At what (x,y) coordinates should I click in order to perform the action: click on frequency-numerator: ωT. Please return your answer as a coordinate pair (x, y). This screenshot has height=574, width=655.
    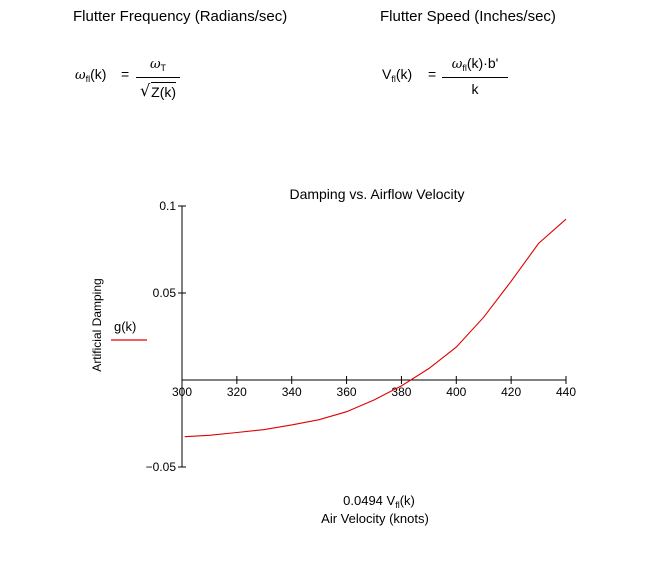
    Looking at the image, I should click on (158, 64).